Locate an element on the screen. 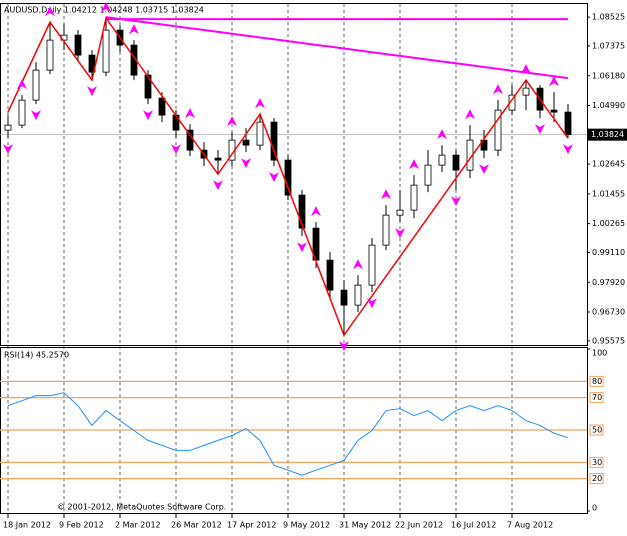 This screenshot has height=536, width=627. y-tick-label: 100 is located at coordinates (599, 353).